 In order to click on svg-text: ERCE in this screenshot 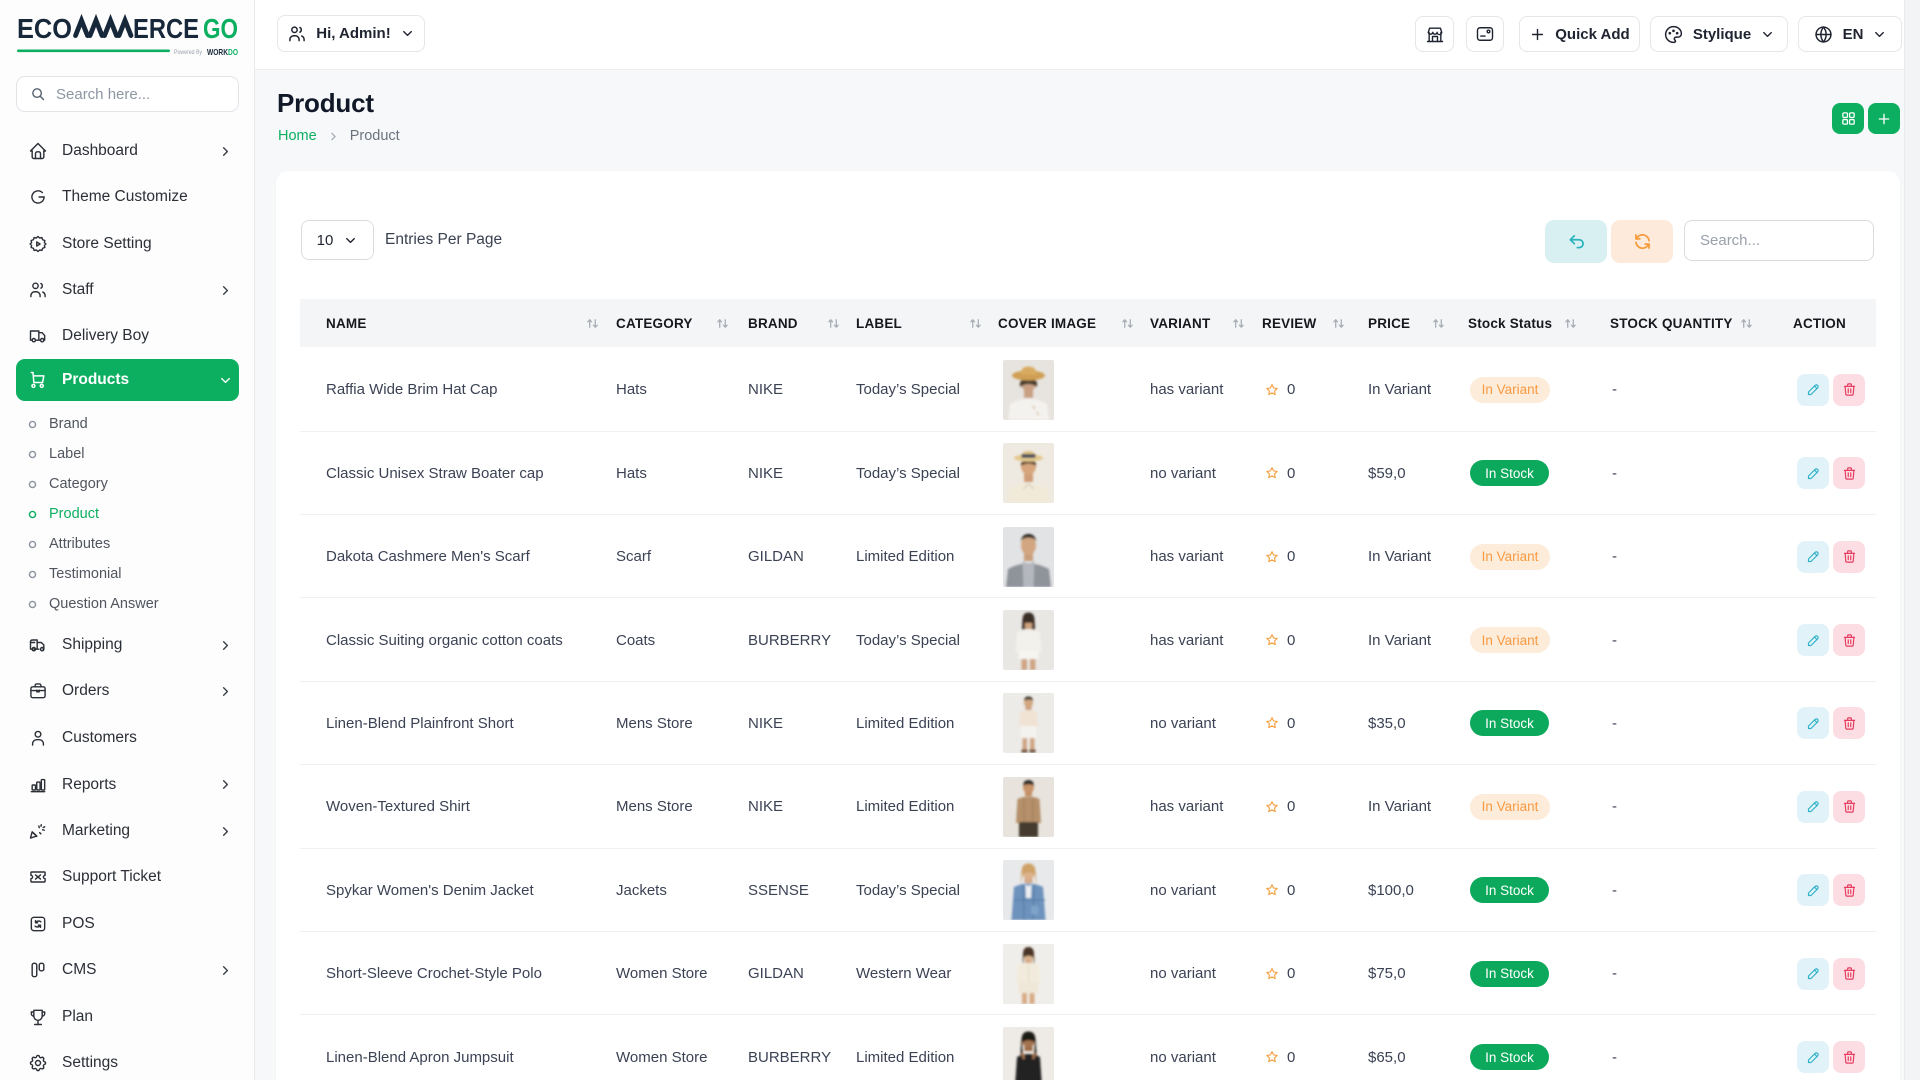, I will do `click(166, 28)`.